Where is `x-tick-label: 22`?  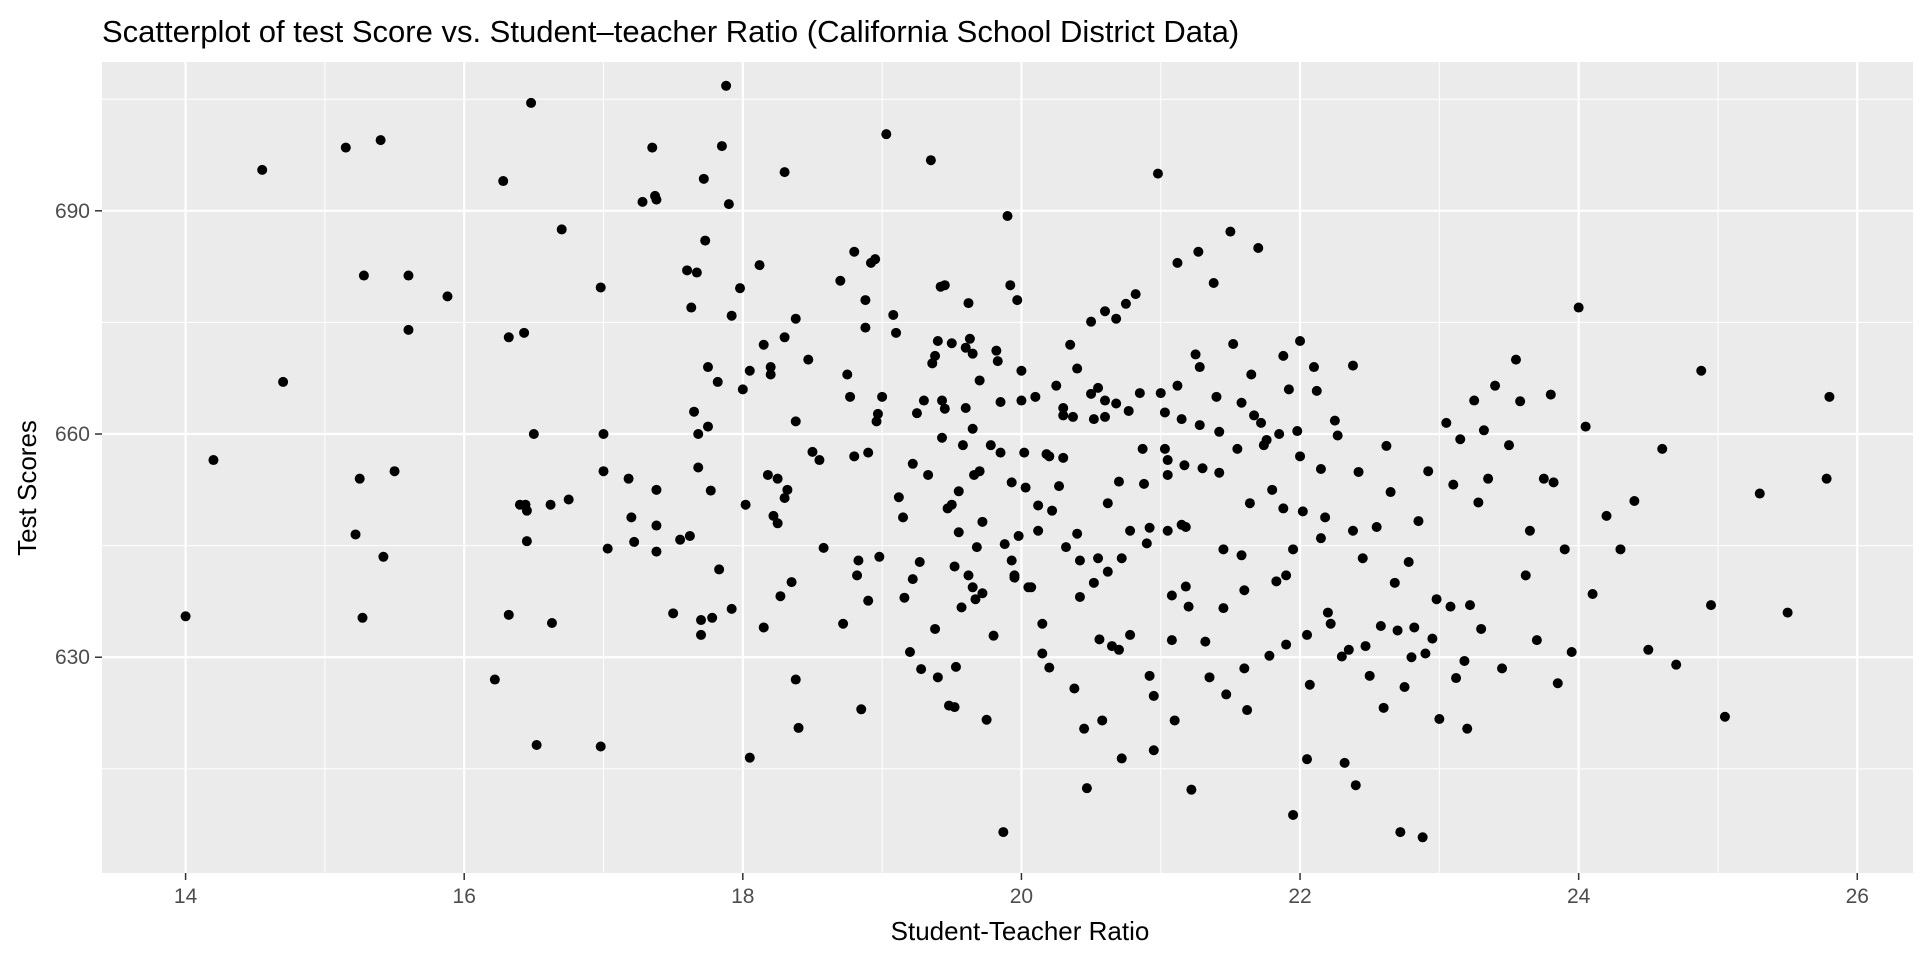
x-tick-label: 22 is located at coordinates (1299, 896).